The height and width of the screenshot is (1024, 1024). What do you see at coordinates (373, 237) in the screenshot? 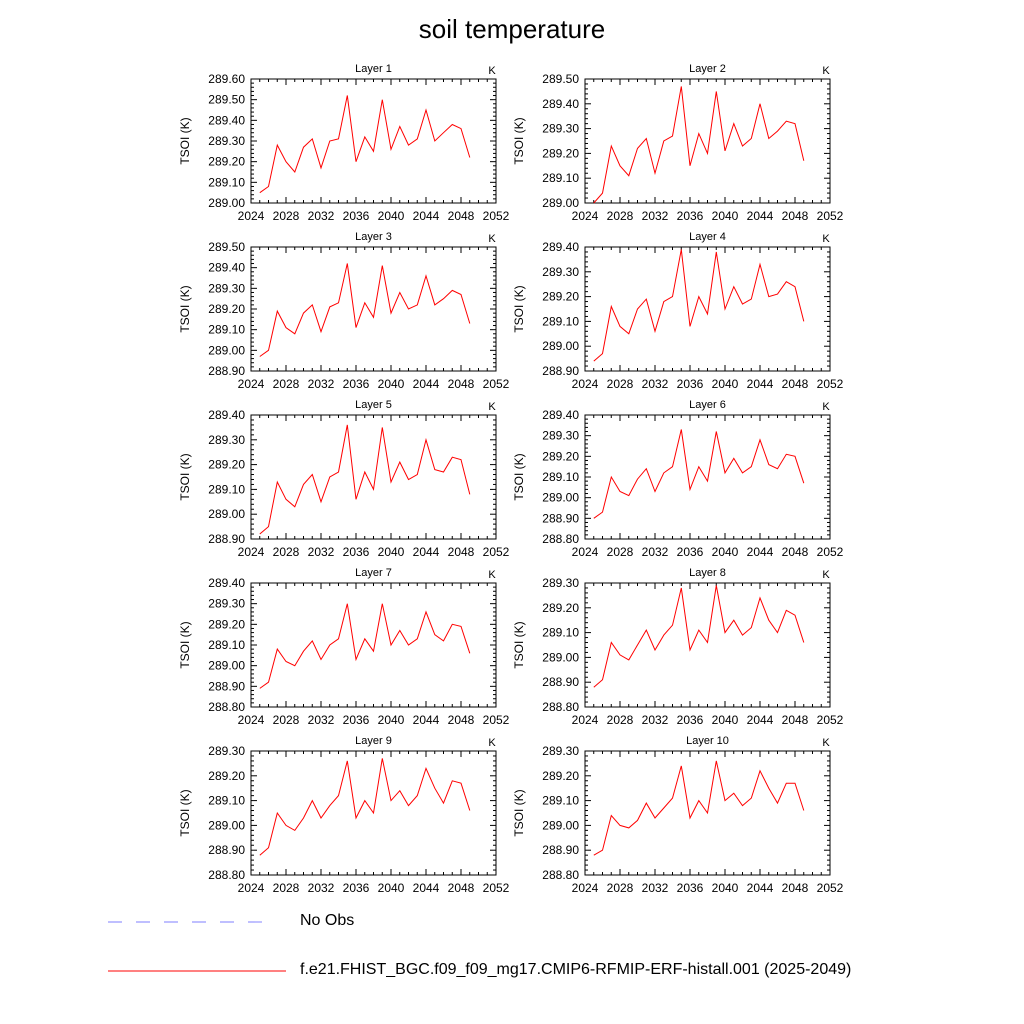
I see `panel-title: Layer 3` at bounding box center [373, 237].